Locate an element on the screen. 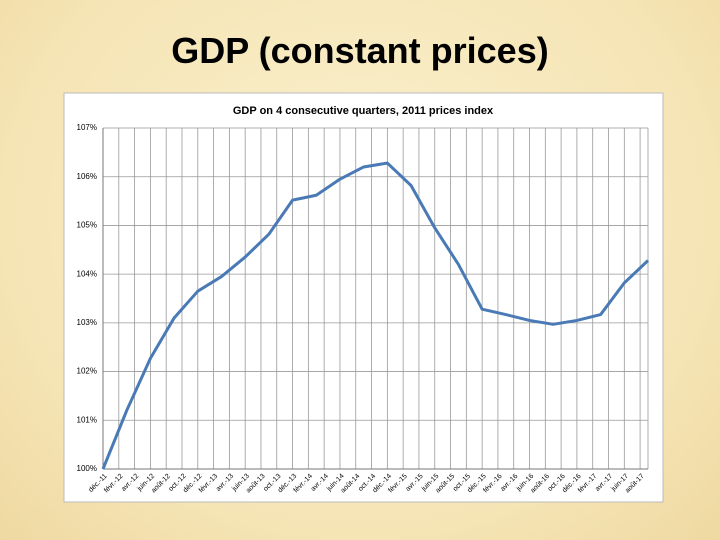  y-tick-label: 101% is located at coordinates (87, 419).